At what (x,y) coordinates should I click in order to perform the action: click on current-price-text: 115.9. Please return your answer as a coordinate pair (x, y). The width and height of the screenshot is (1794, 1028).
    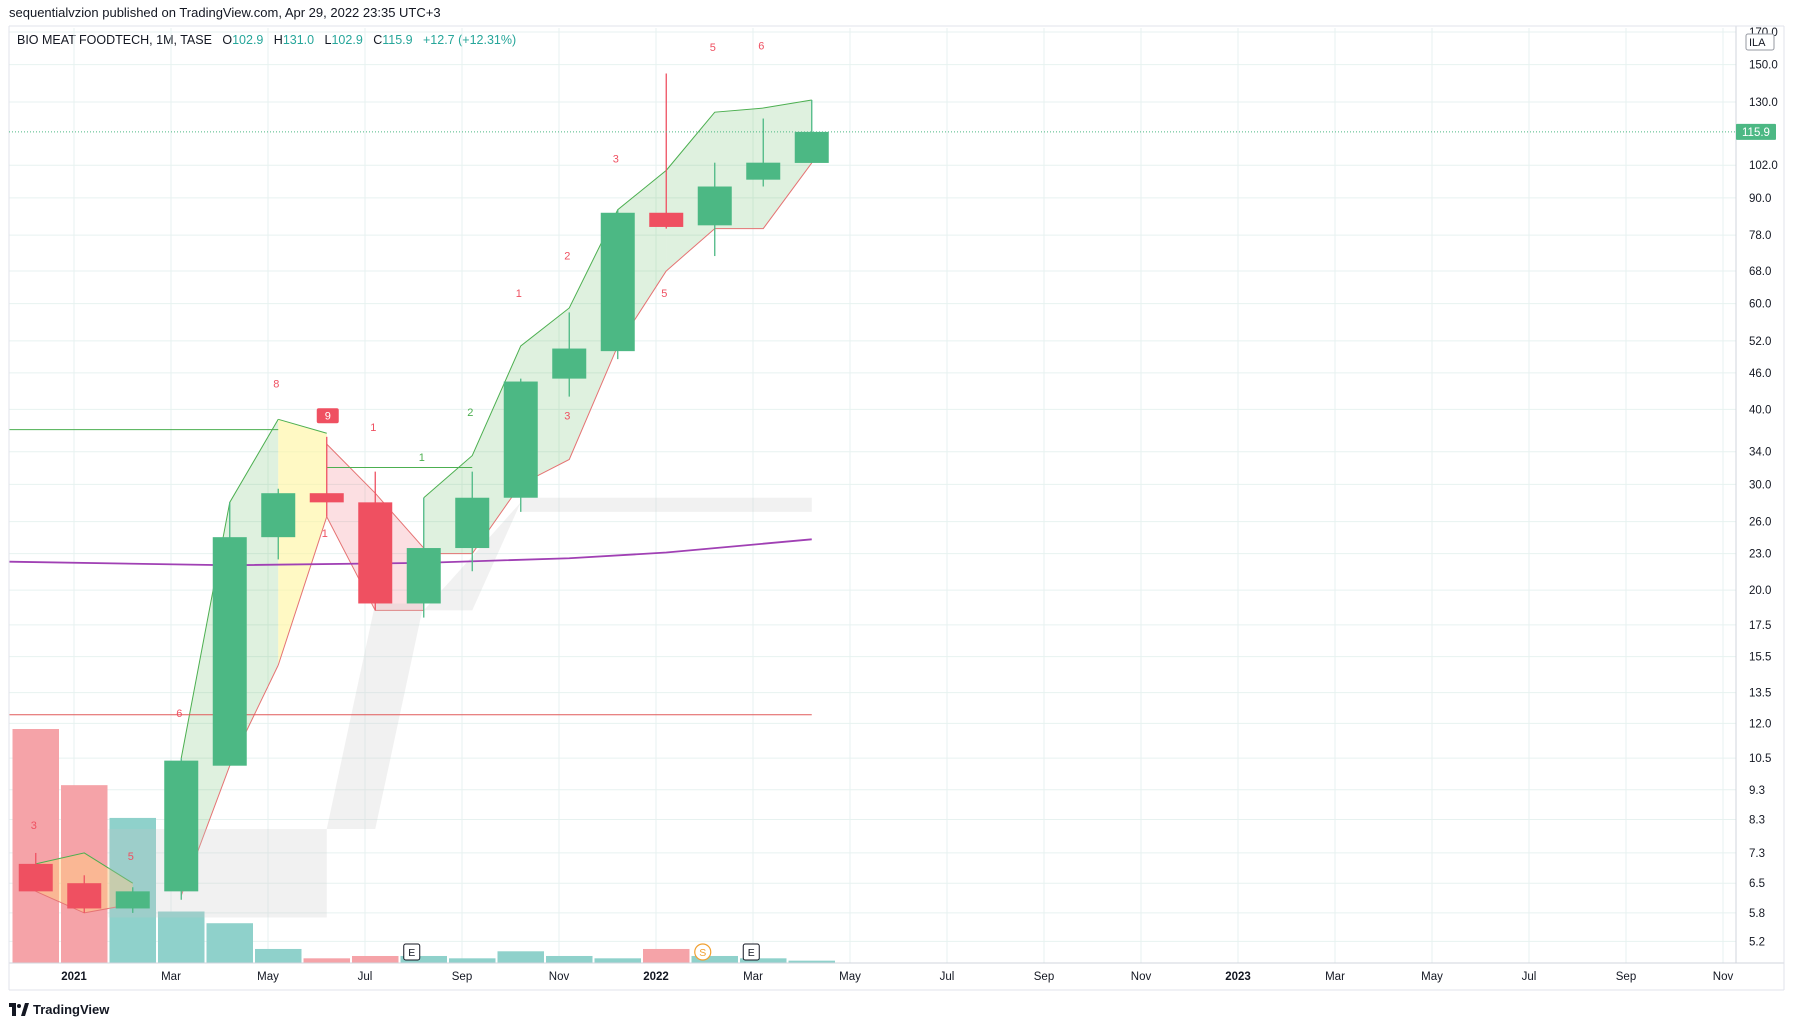
    Looking at the image, I should click on (1756, 133).